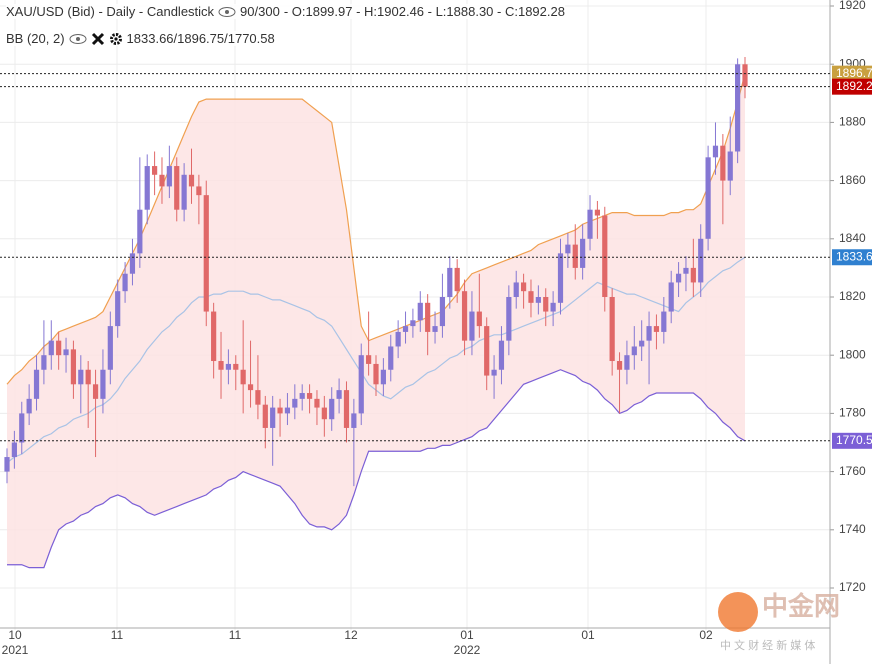  I want to click on y-tick-label: 1880, so click(852, 122).